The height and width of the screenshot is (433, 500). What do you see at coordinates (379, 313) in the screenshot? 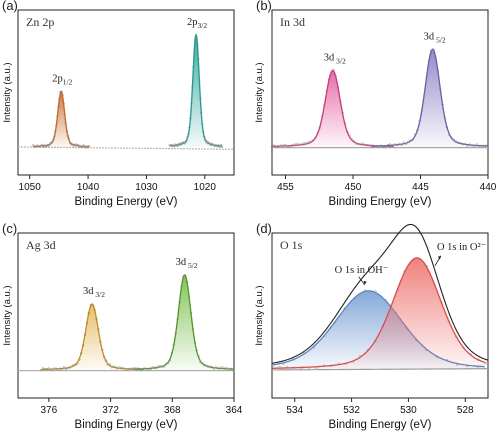
I see `peak-curve` at bounding box center [379, 313].